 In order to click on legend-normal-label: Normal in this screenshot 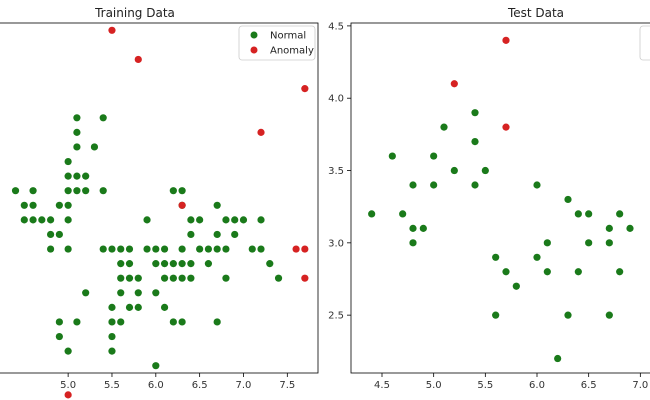, I will do `click(288, 36)`.